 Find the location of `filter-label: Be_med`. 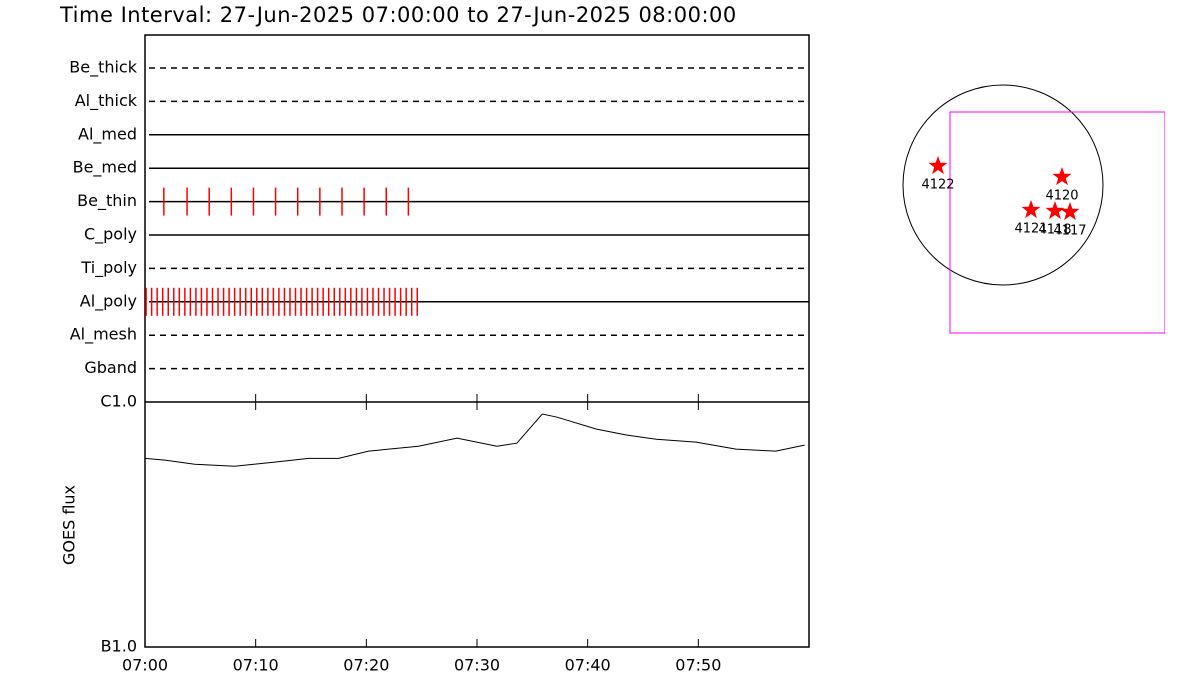

filter-label: Be_med is located at coordinates (105, 168).